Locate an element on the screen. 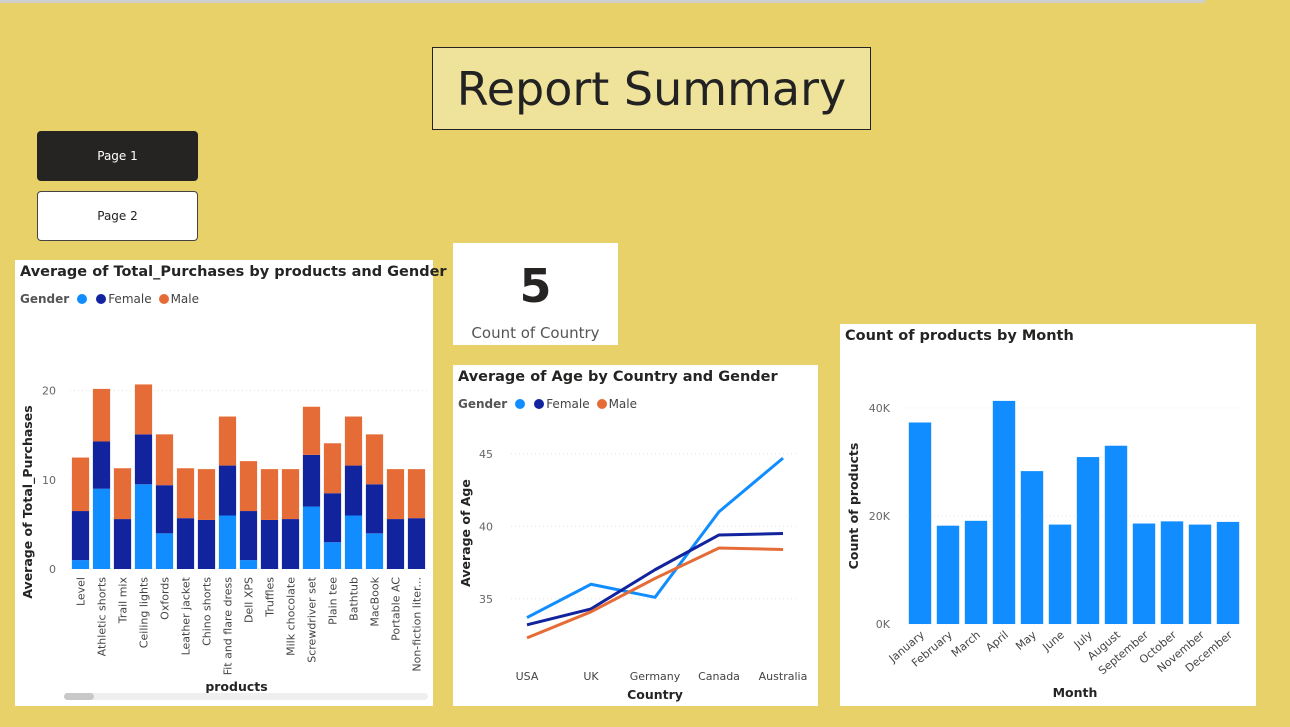  purchases-xtick-label: Fit and flare dress is located at coordinates (228, 626).